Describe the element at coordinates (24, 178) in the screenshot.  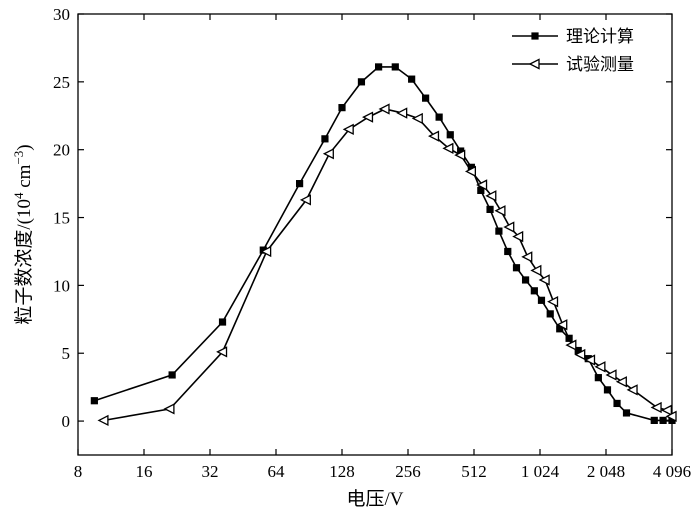
I see `y-axis-title-part: cm` at that location.